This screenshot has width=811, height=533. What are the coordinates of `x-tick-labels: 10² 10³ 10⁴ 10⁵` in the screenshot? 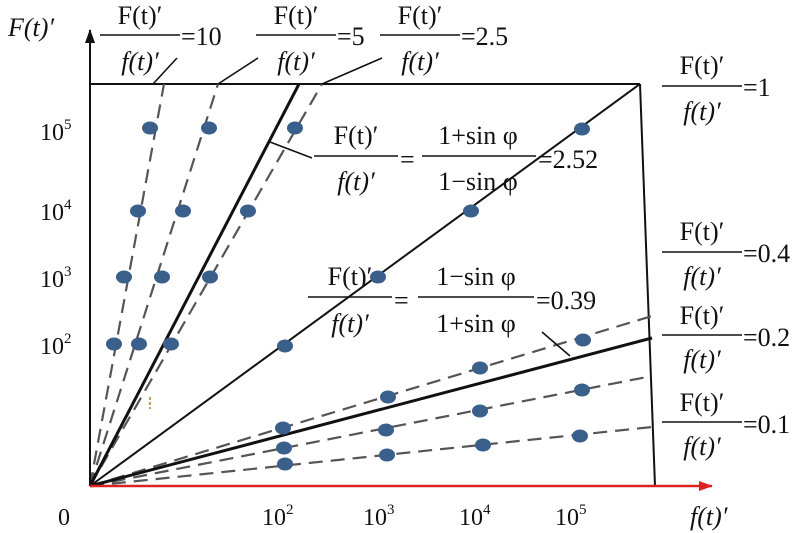 It's located at (424, 516).